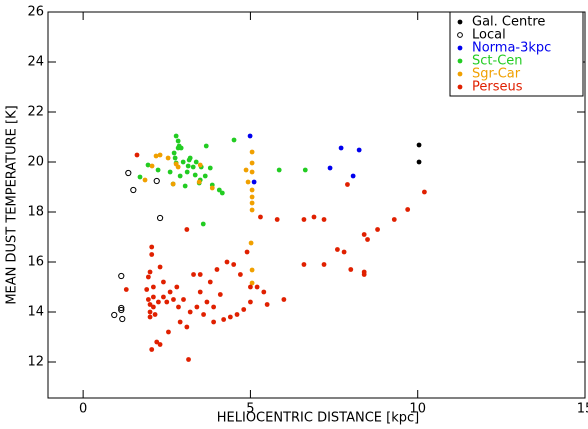 This screenshot has height=429, width=588. What do you see at coordinates (508, 22) in the screenshot?
I see `legend-label: Gal. Centre` at bounding box center [508, 22].